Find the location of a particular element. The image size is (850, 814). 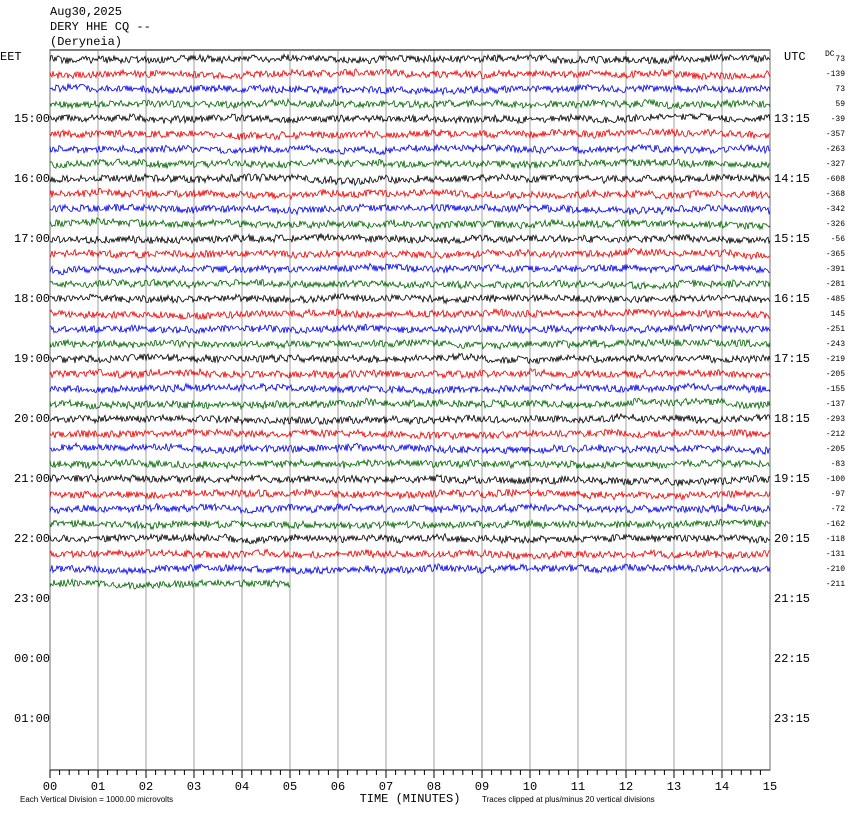

x-axis-label: TIME (MINUTES) is located at coordinates (410, 799).